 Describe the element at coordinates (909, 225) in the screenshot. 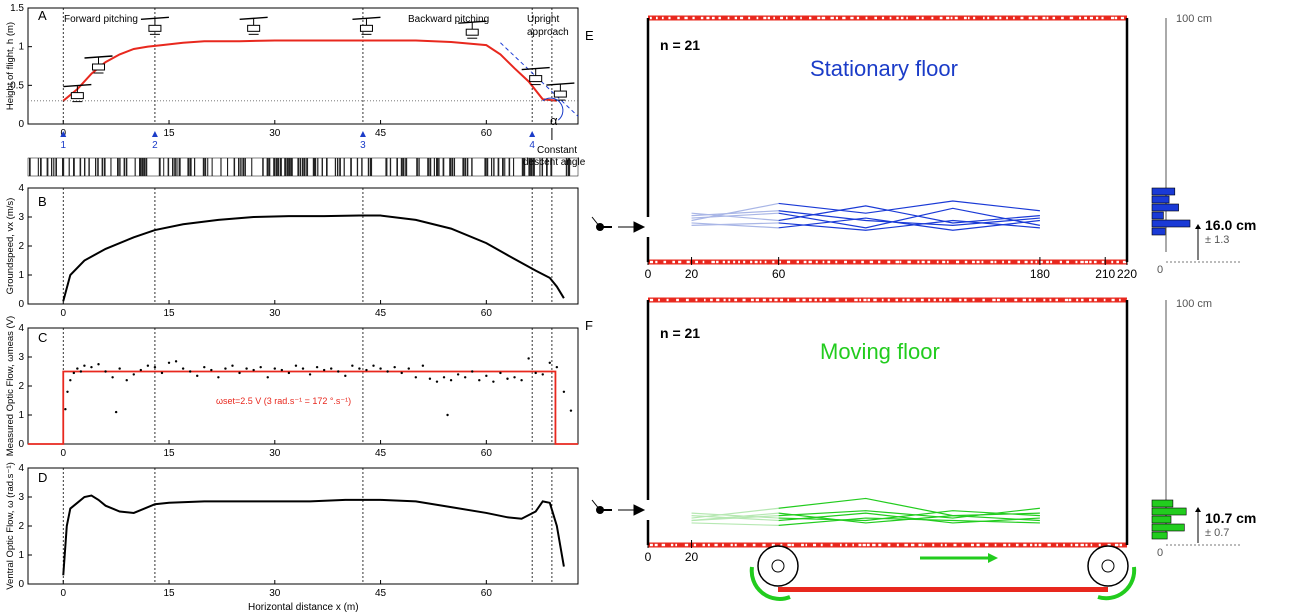

I see `trajectory` at that location.